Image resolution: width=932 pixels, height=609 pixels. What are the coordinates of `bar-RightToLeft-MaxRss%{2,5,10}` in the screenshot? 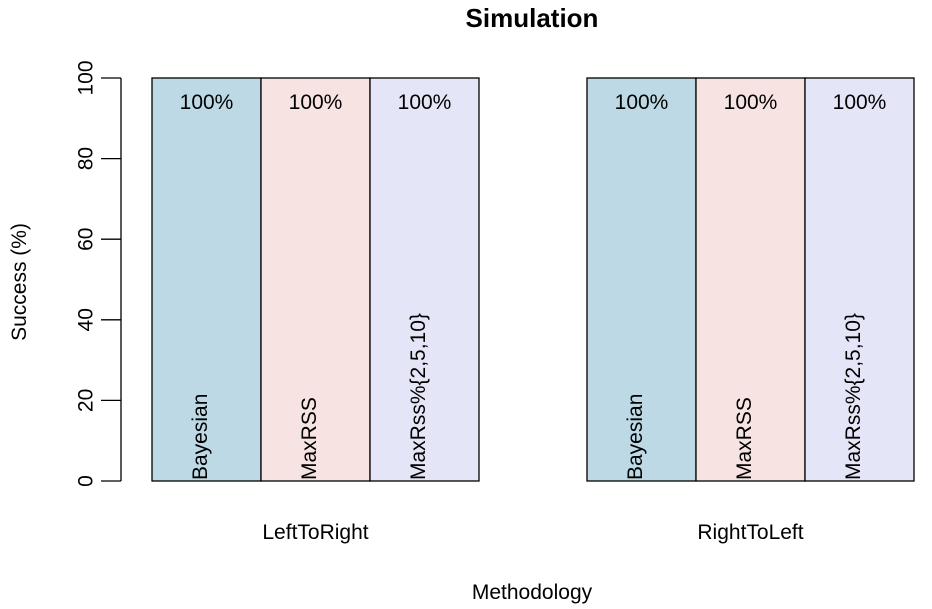 It's located at (859, 279).